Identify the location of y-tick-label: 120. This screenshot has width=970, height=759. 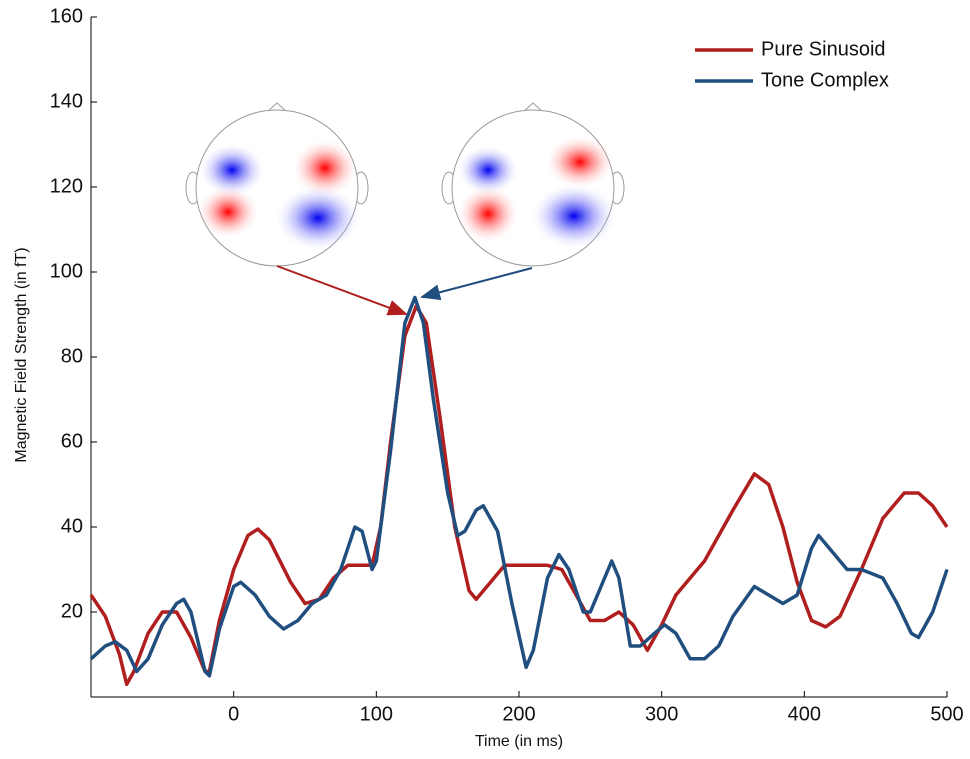
(66, 186).